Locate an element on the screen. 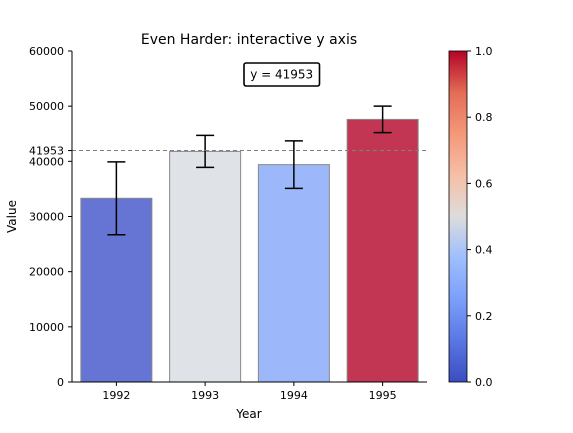 The width and height of the screenshot is (573, 433). x-axis-ticks: 1992 1993 1994 1995 is located at coordinates (249, 392).